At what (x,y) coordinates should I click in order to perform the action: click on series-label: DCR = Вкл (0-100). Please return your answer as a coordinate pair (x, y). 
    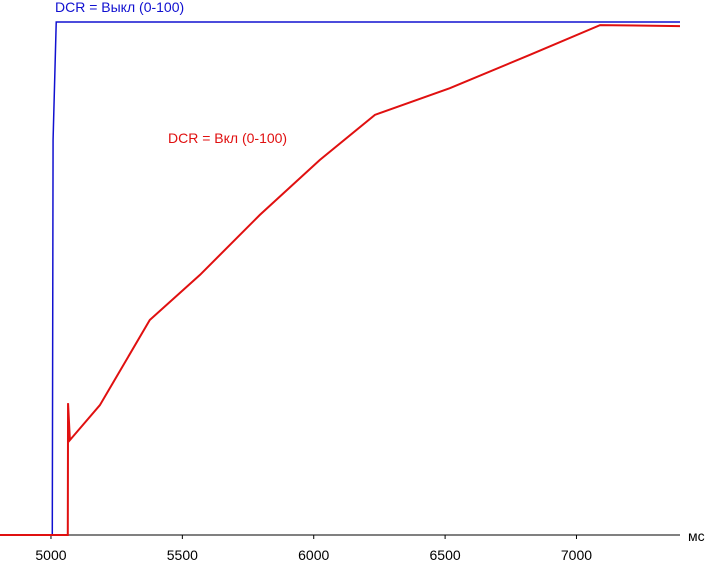
    Looking at the image, I should click on (227, 138).